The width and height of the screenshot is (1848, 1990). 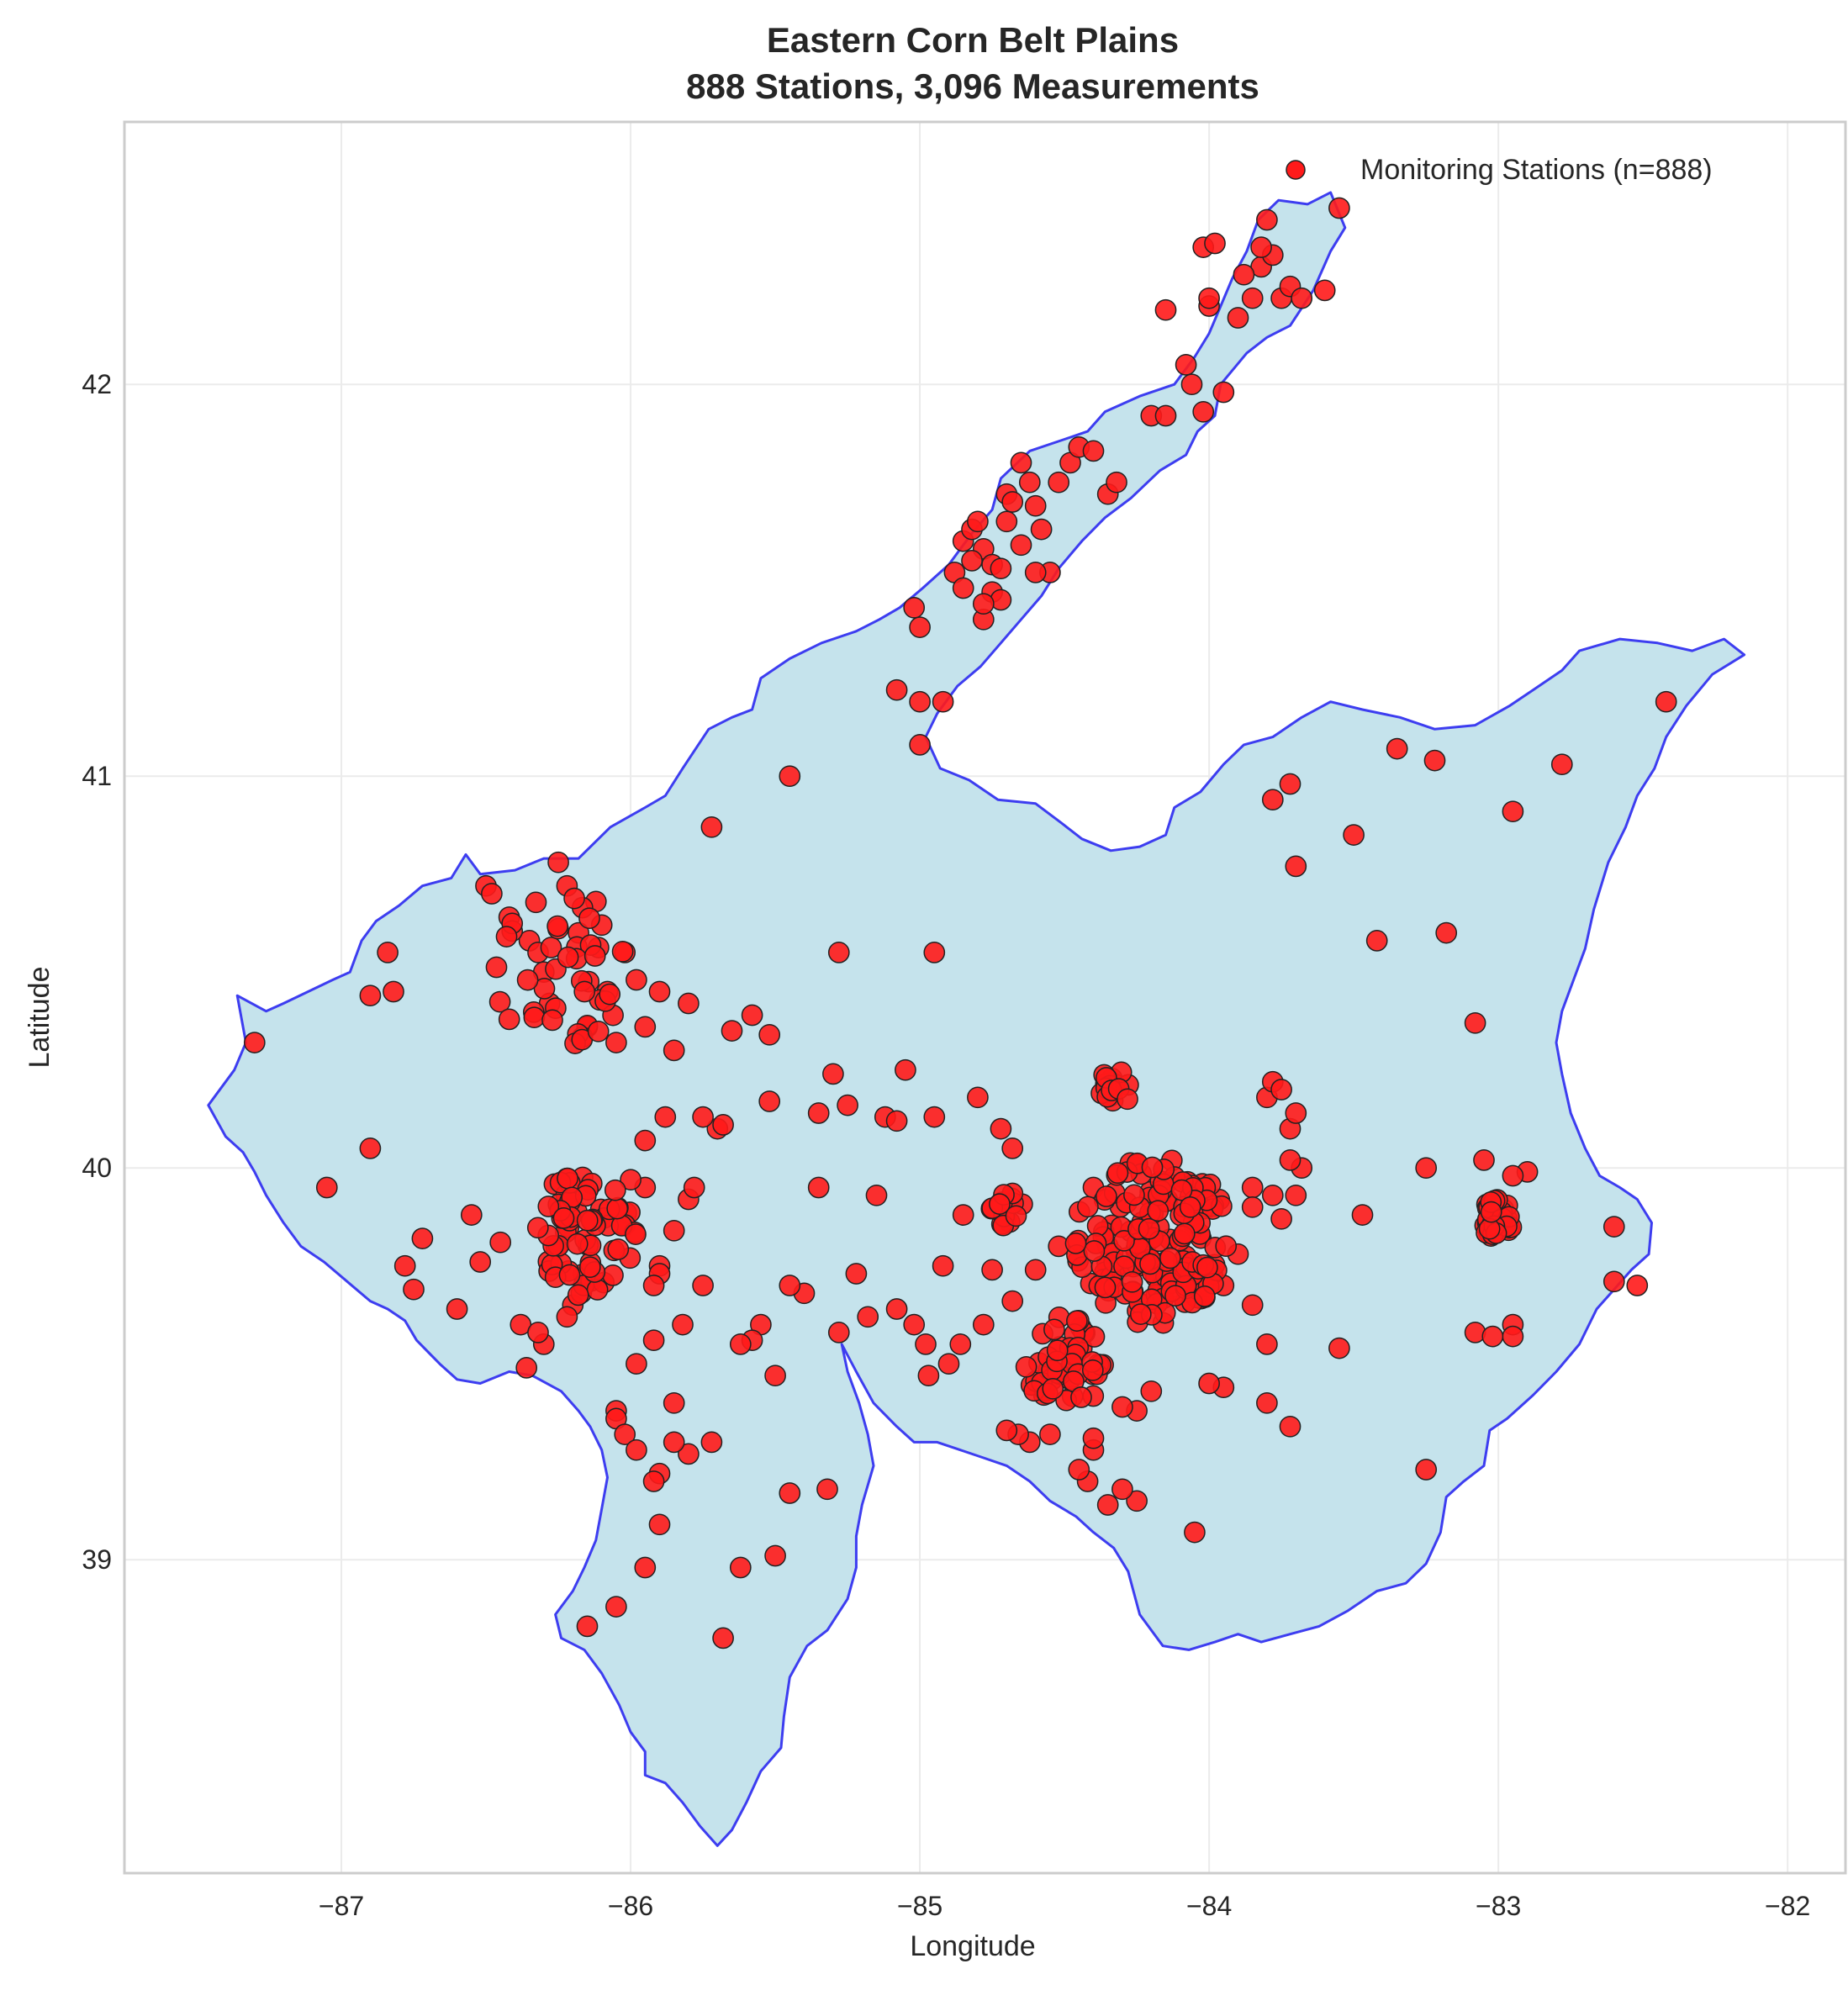 What do you see at coordinates (1537, 170) in the screenshot?
I see `legend-label: Monitoring Stations (n=888)` at bounding box center [1537, 170].